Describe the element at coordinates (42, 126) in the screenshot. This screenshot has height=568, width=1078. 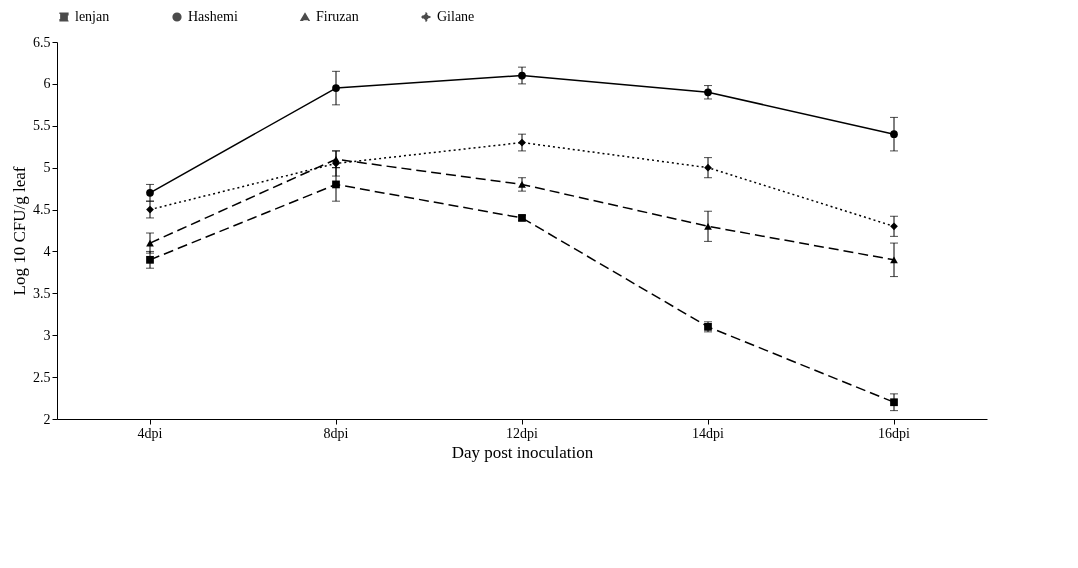
I see `y-tick-label: 5.5` at that location.